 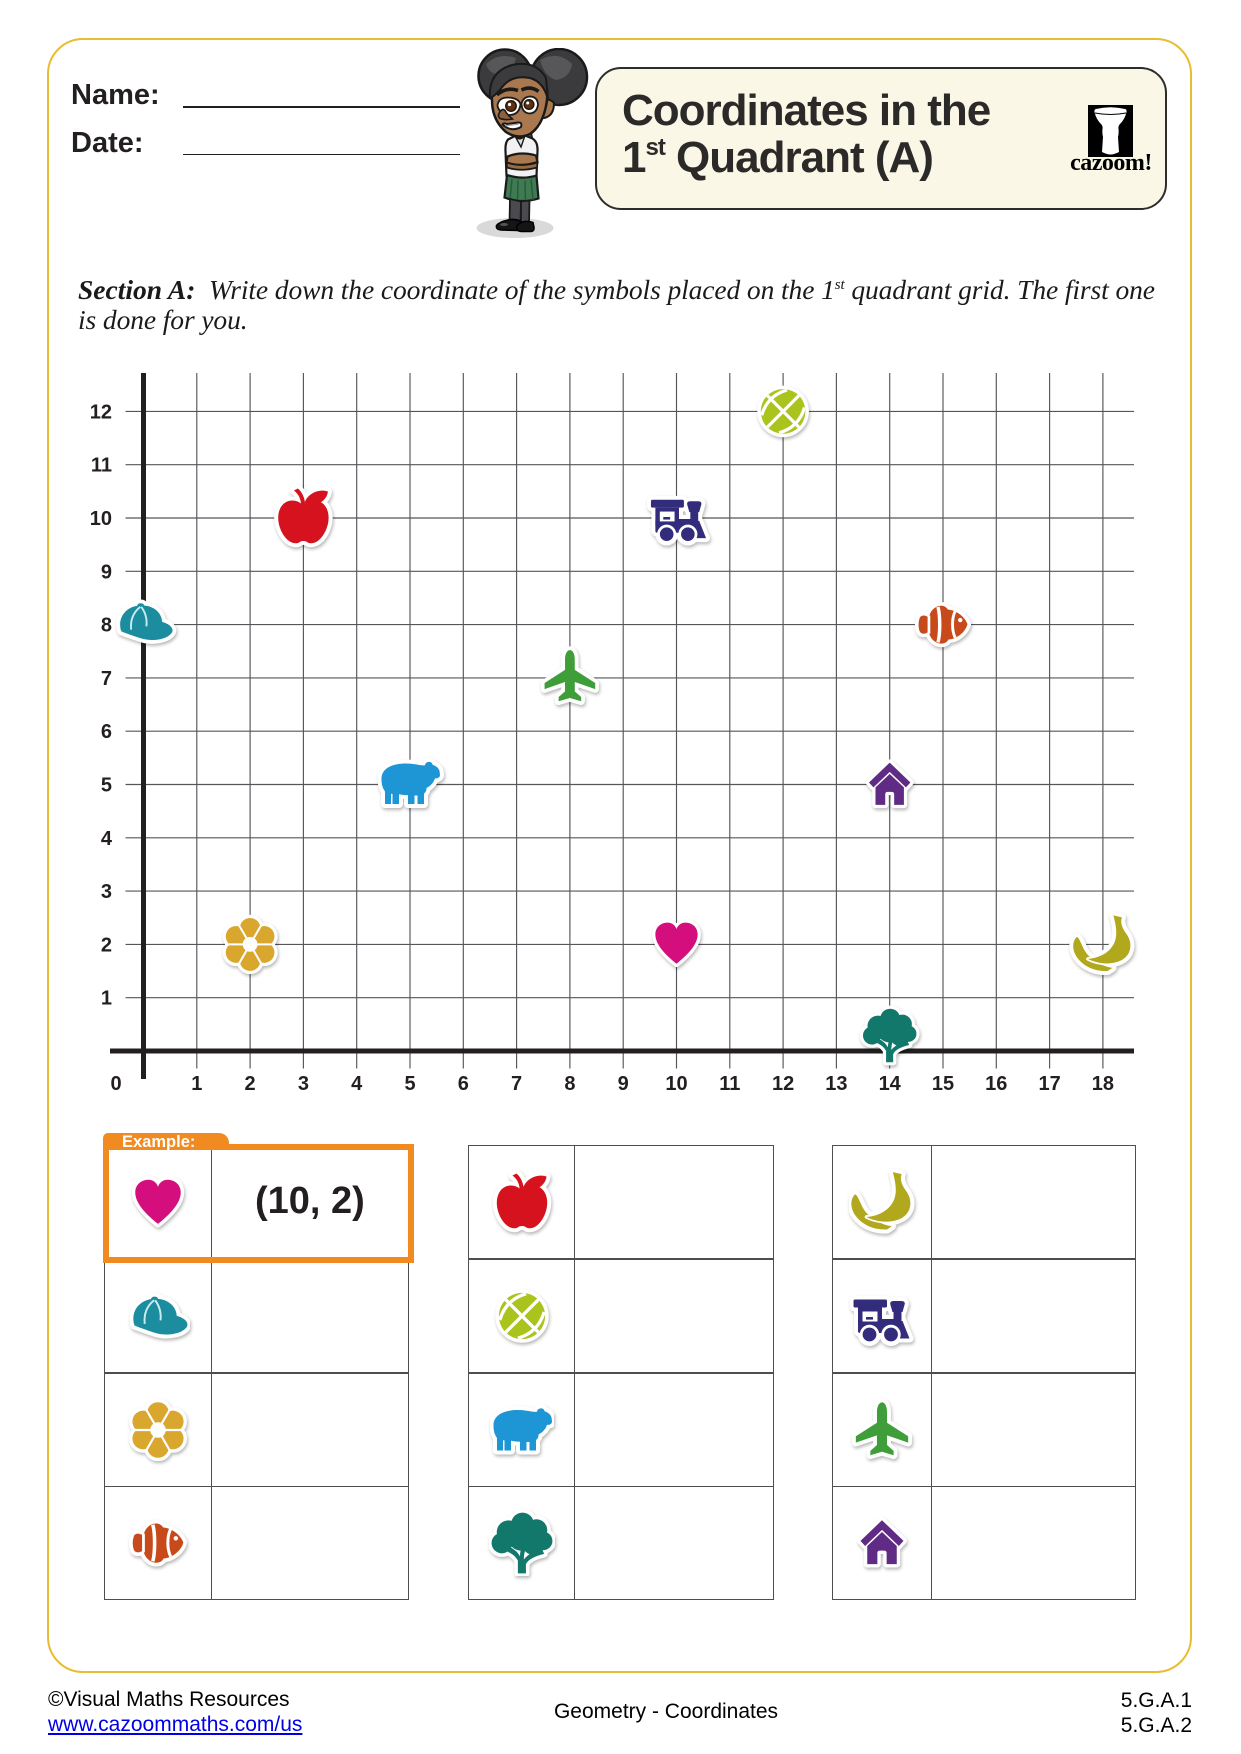 I want to click on svg-text: 15, so click(x=943, y=1084).